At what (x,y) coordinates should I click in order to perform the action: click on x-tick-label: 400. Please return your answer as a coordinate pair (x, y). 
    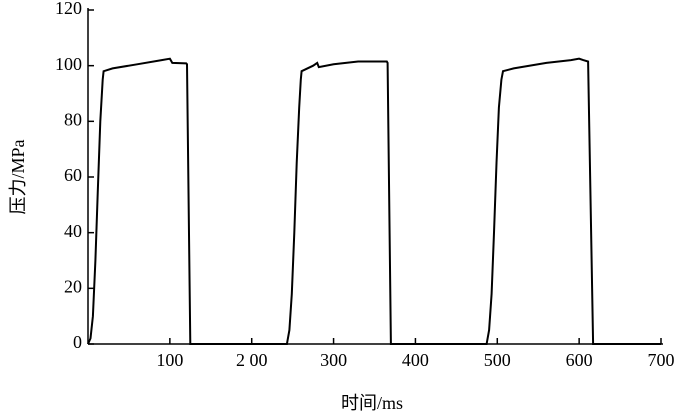
    Looking at the image, I should click on (415, 360).